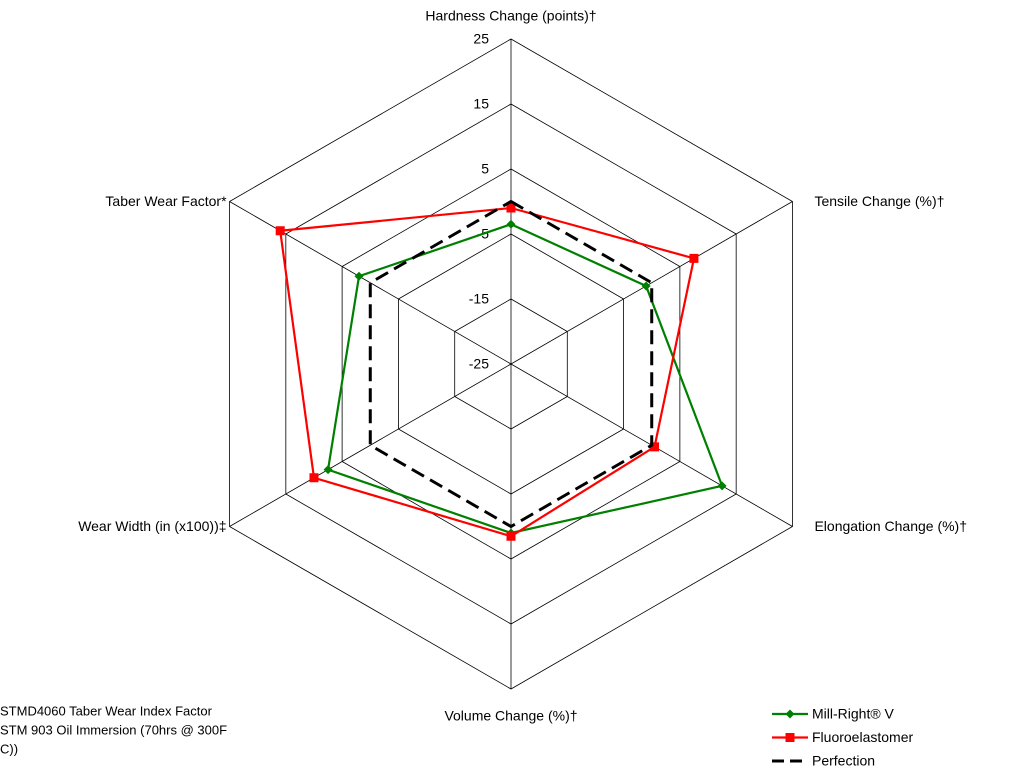  I want to click on axis-label: Taber Wear Factor*, so click(166, 201).